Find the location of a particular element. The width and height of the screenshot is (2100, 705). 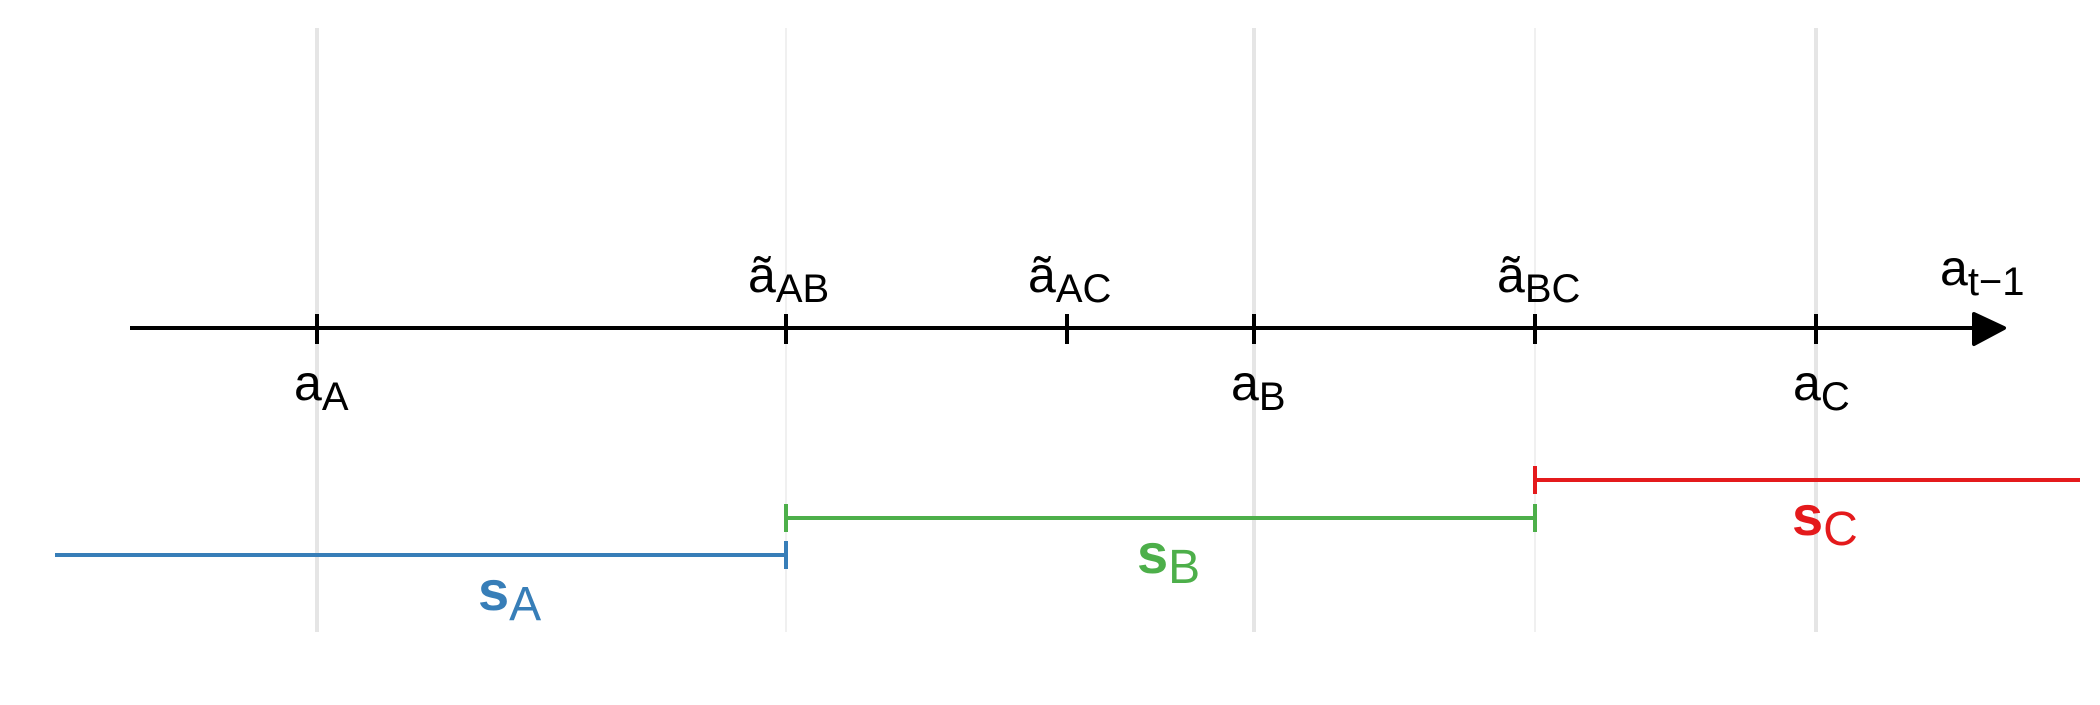

segment-sC-label: sC is located at coordinates (1825, 520).